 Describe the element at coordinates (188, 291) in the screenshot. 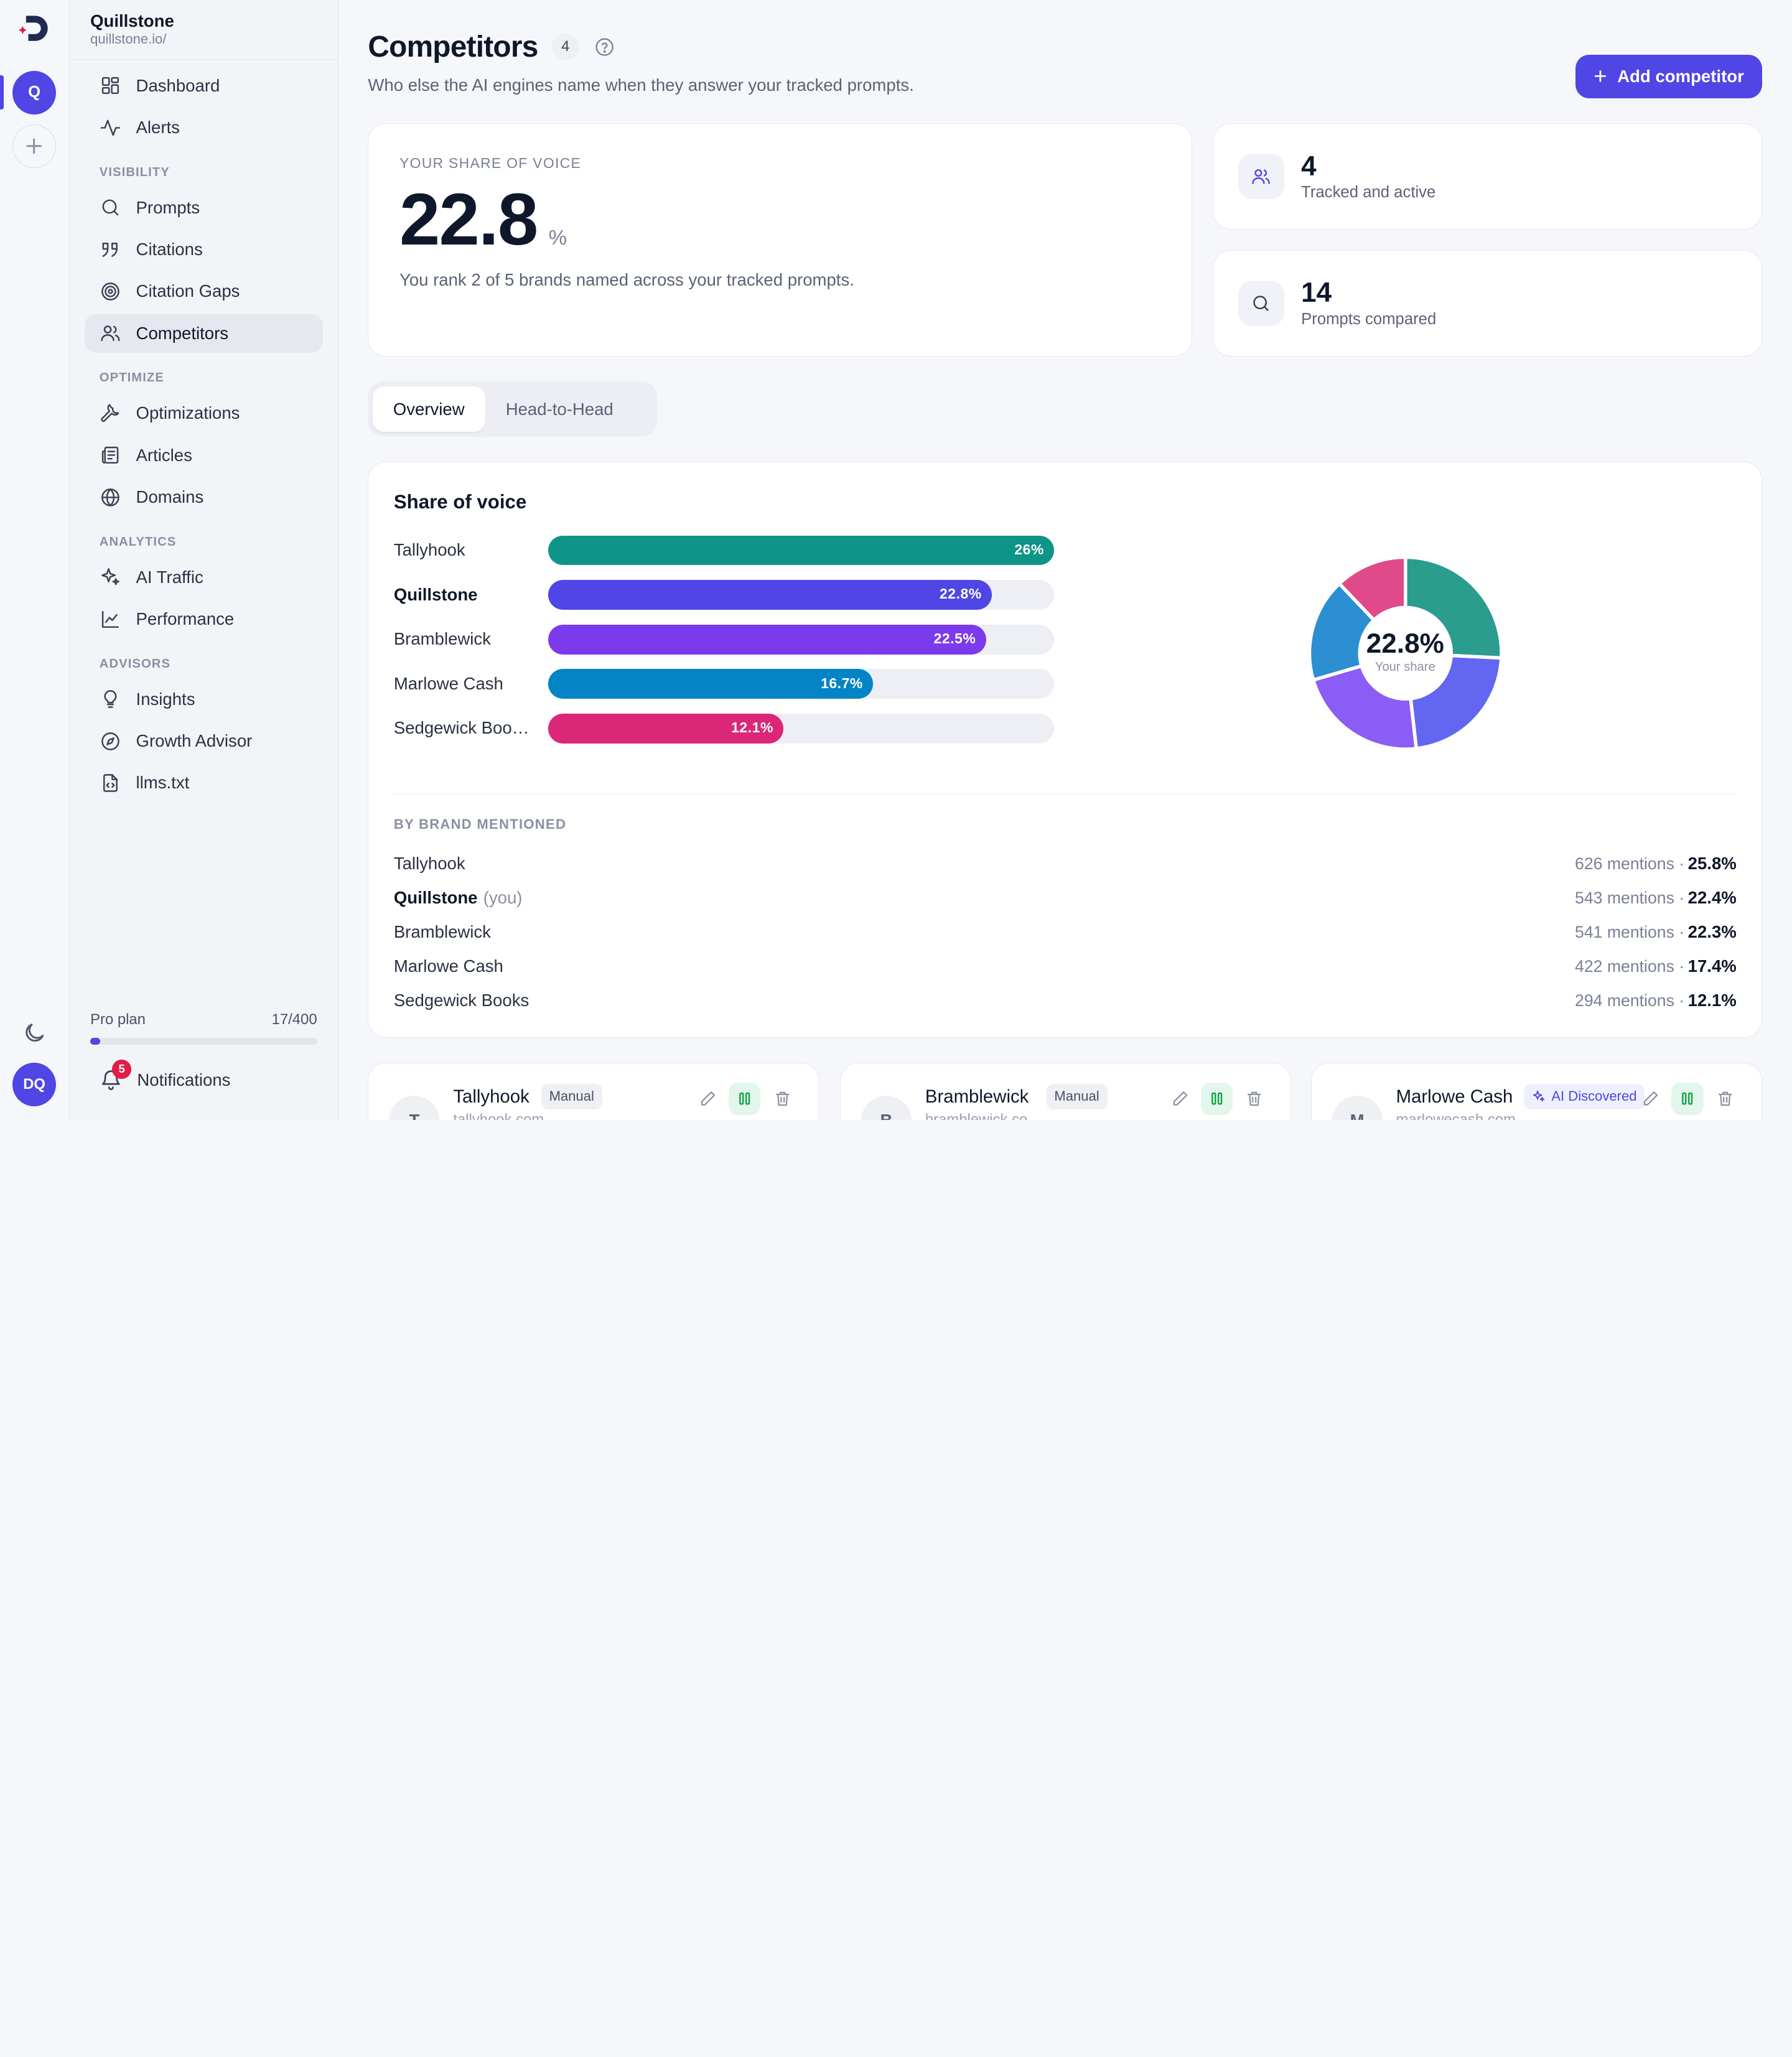

I see `sidebar-item-label: Citation Gaps` at that location.